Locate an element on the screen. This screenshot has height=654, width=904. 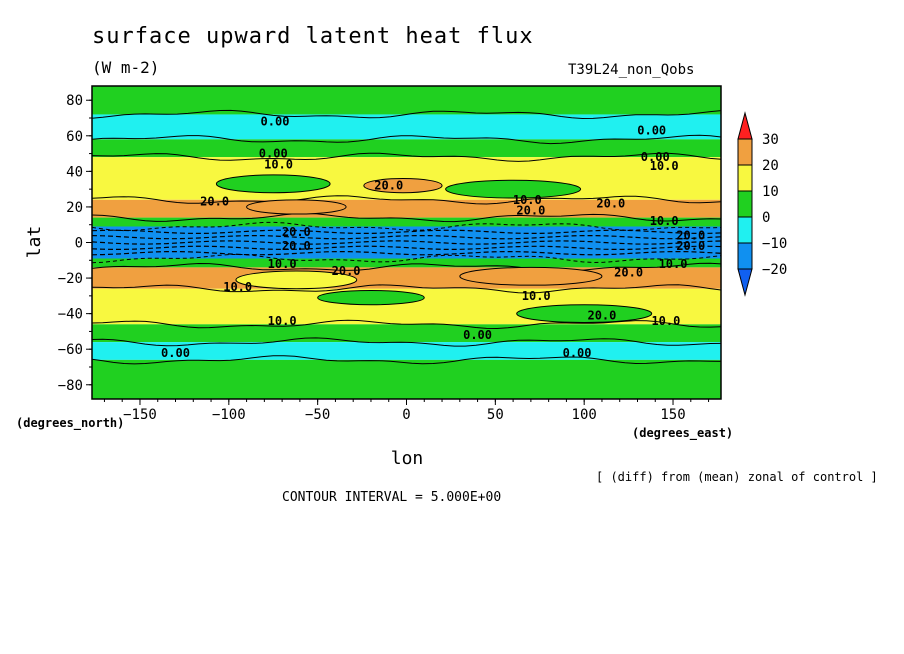
contour-interval: CONTOUR INTERVAL = 5.000E+00 is located at coordinates (392, 497).